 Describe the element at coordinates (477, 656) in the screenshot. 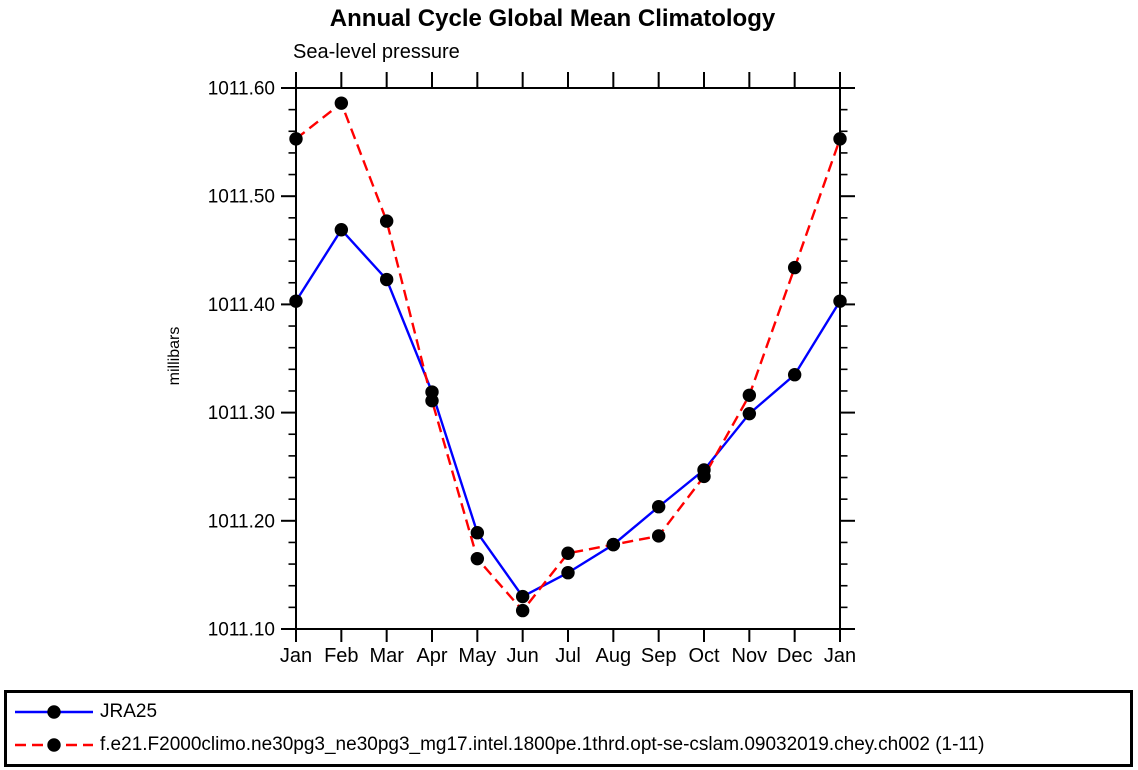

I see `x-tick-label: May` at that location.